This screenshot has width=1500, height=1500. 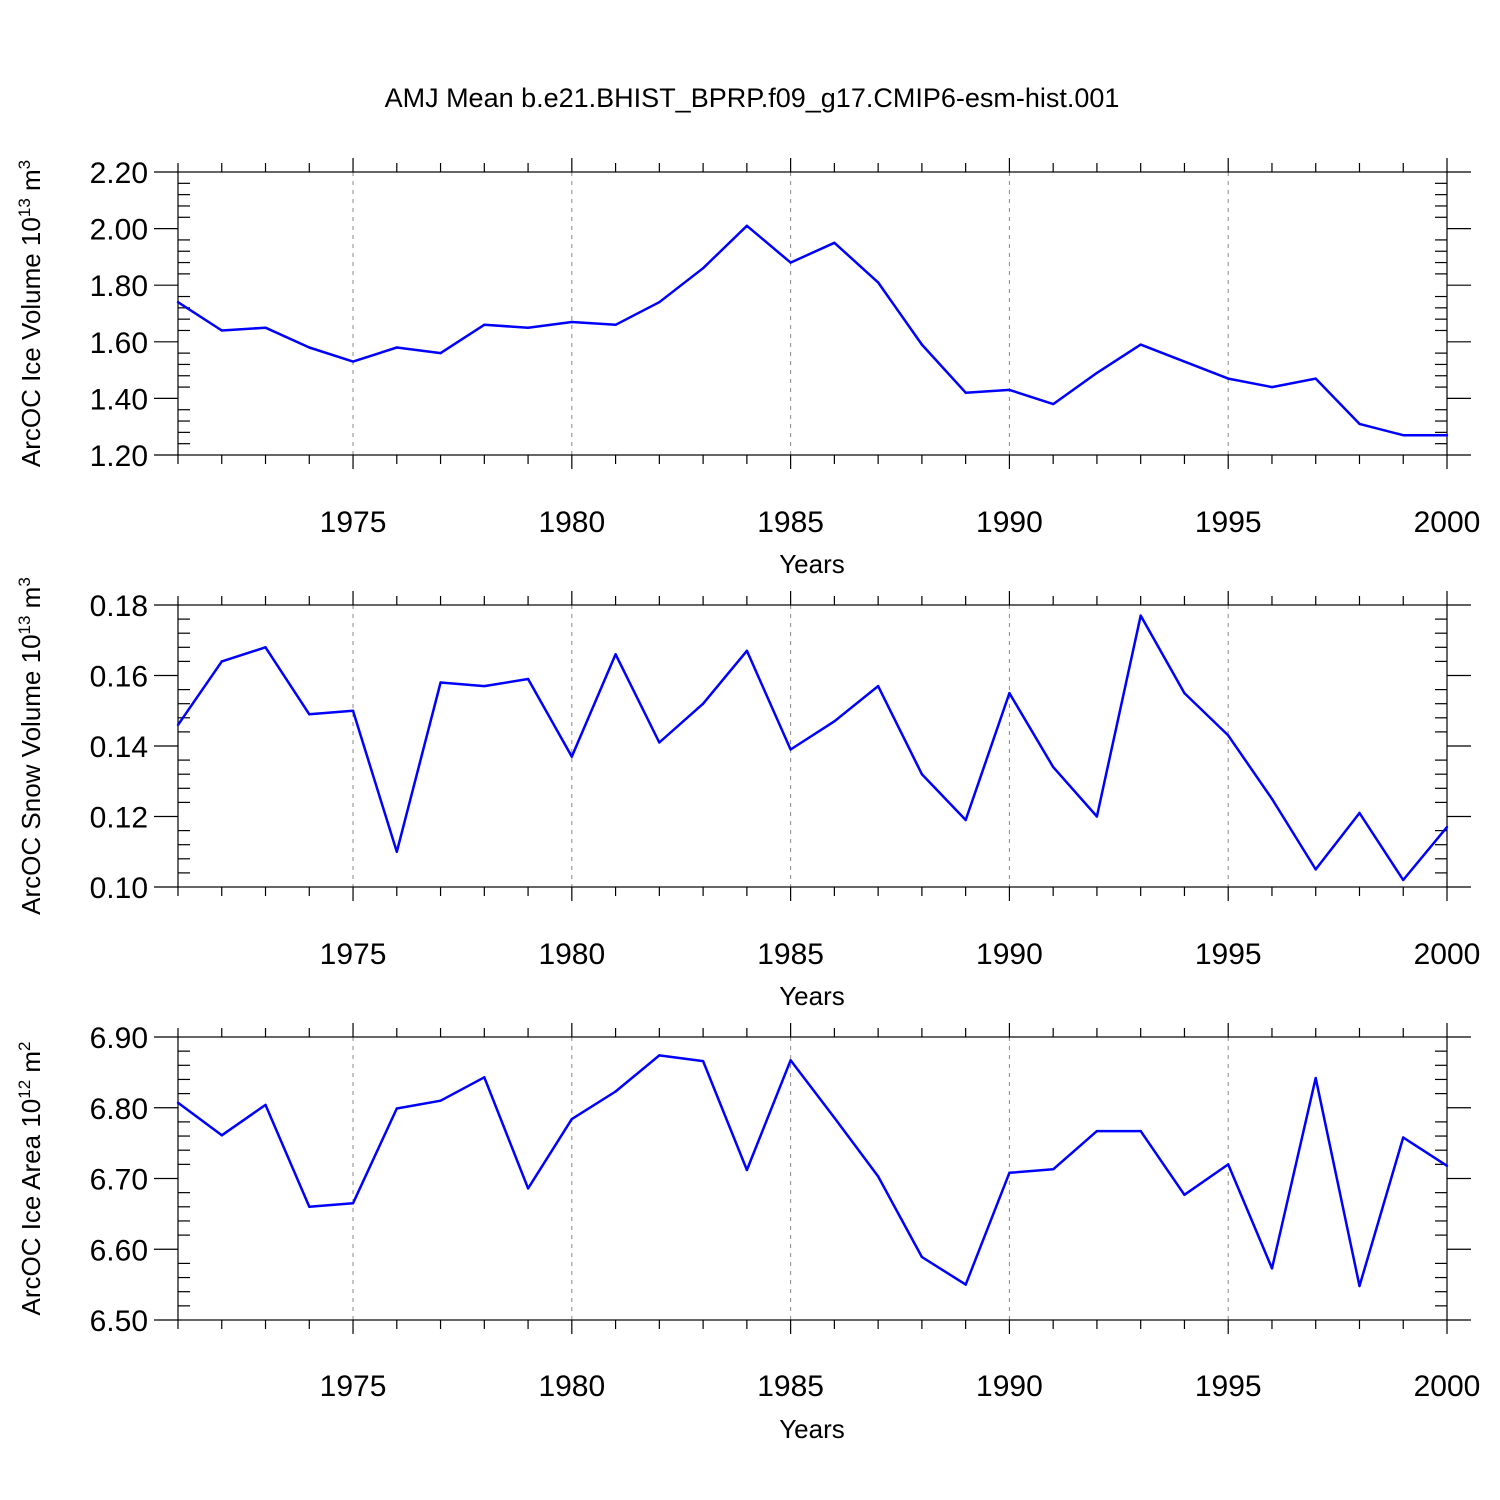 I want to click on y-tick-label: 0.10, so click(x=119, y=888).